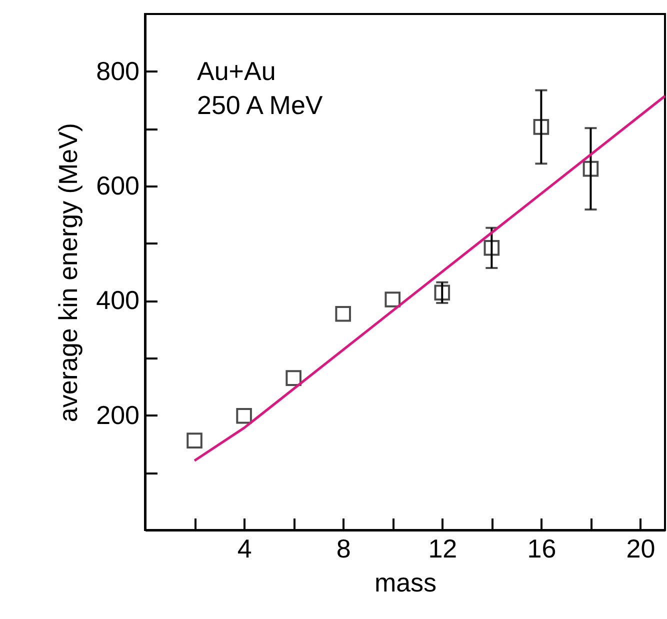 This screenshot has width=667, height=619. I want to click on x-tick-label: 16, so click(541, 549).